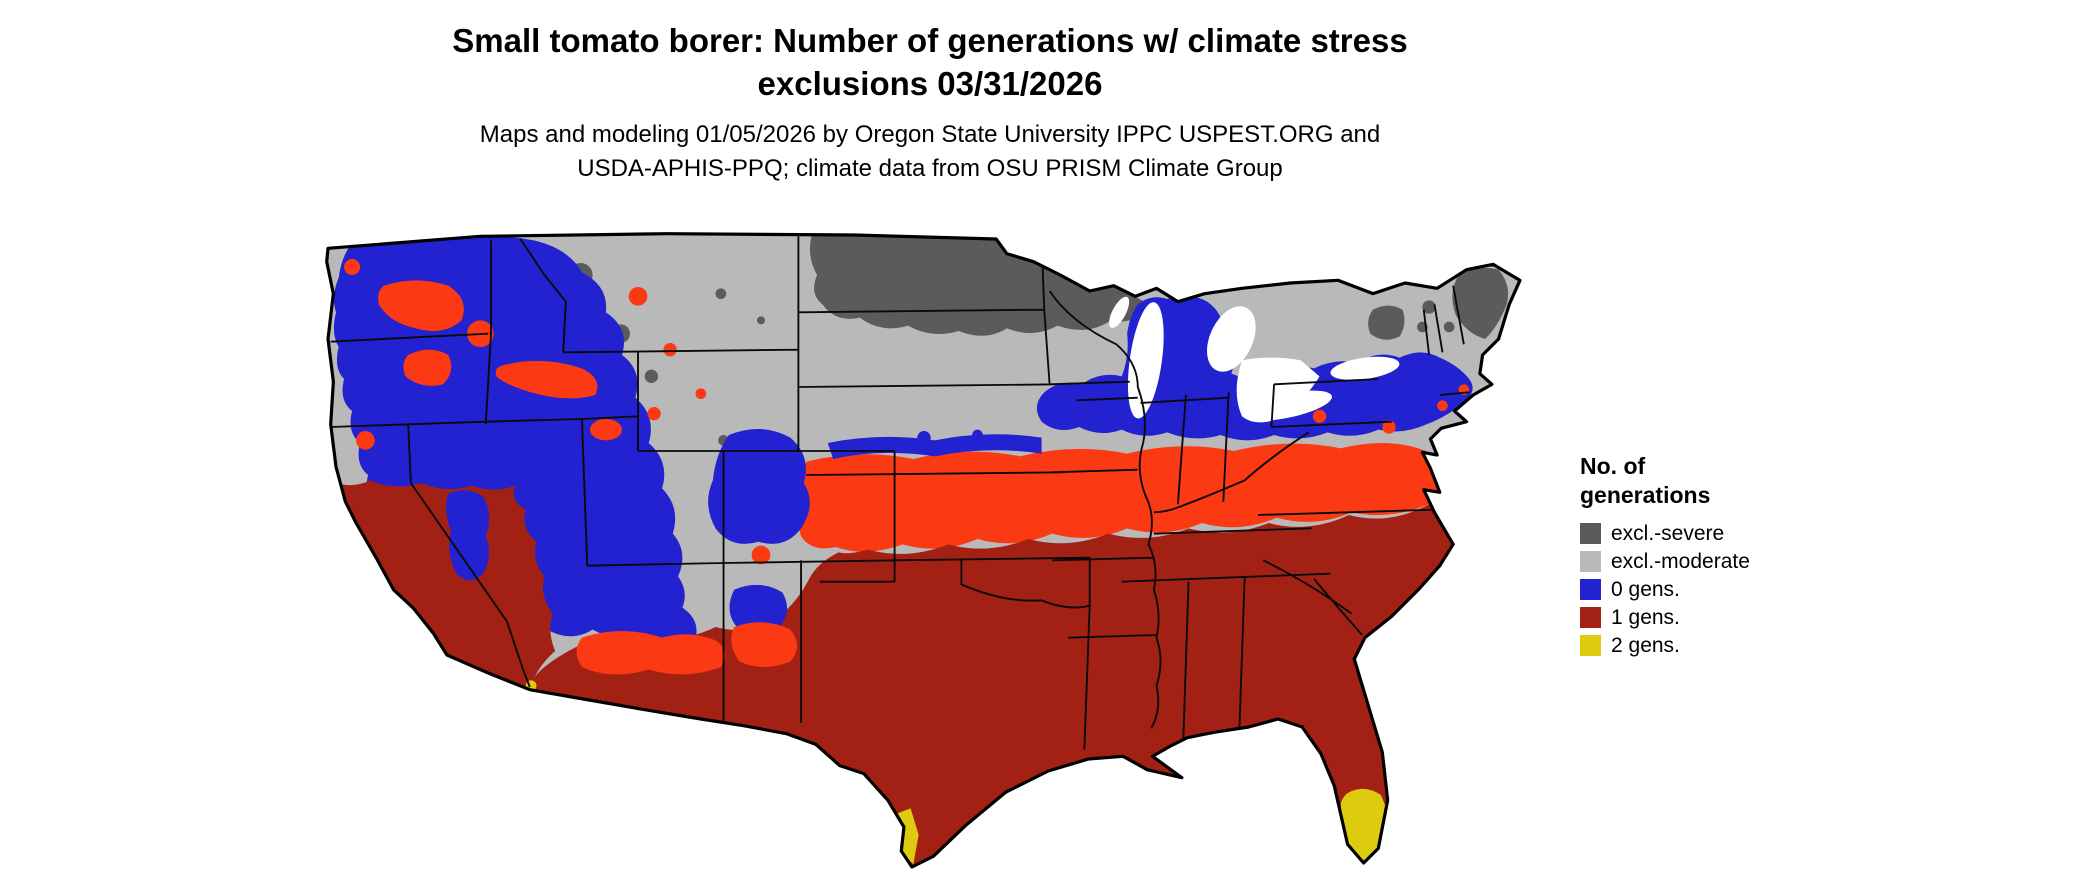 This screenshot has height=892, width=2100. I want to click on region-0-gens-southwest-patches, so click(617, 572).